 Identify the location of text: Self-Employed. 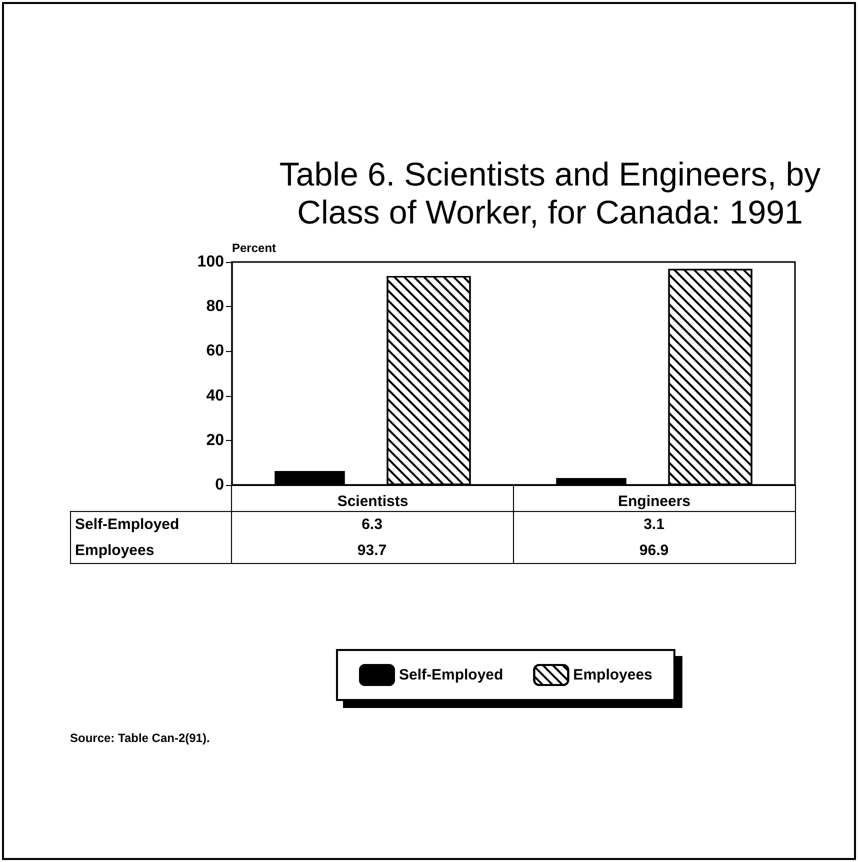
(451, 675).